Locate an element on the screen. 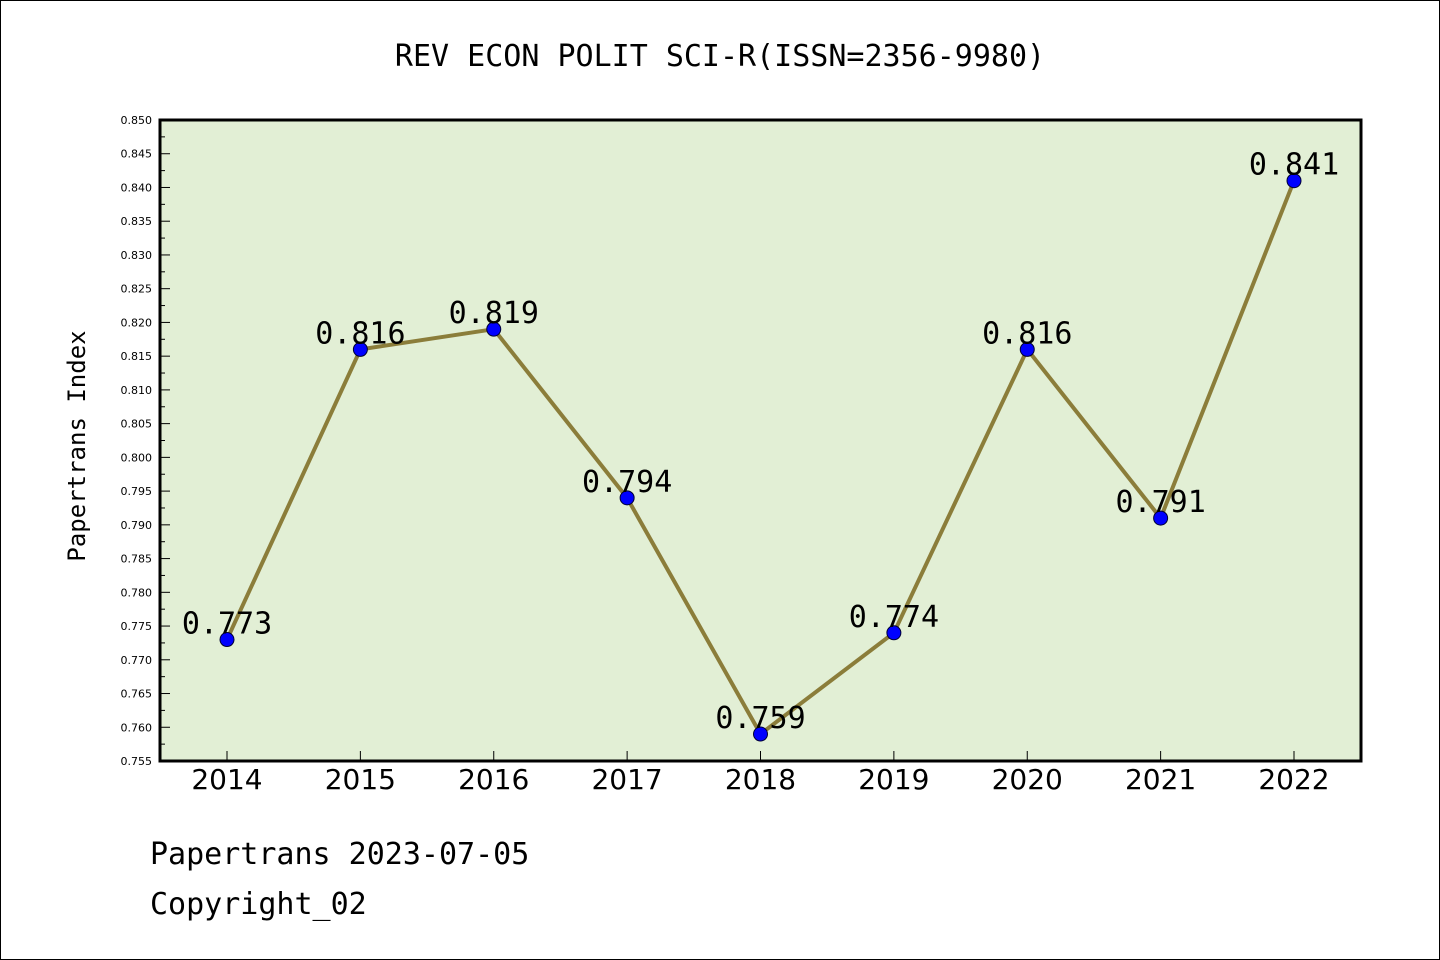  data-label: 0.774 is located at coordinates (894, 617).